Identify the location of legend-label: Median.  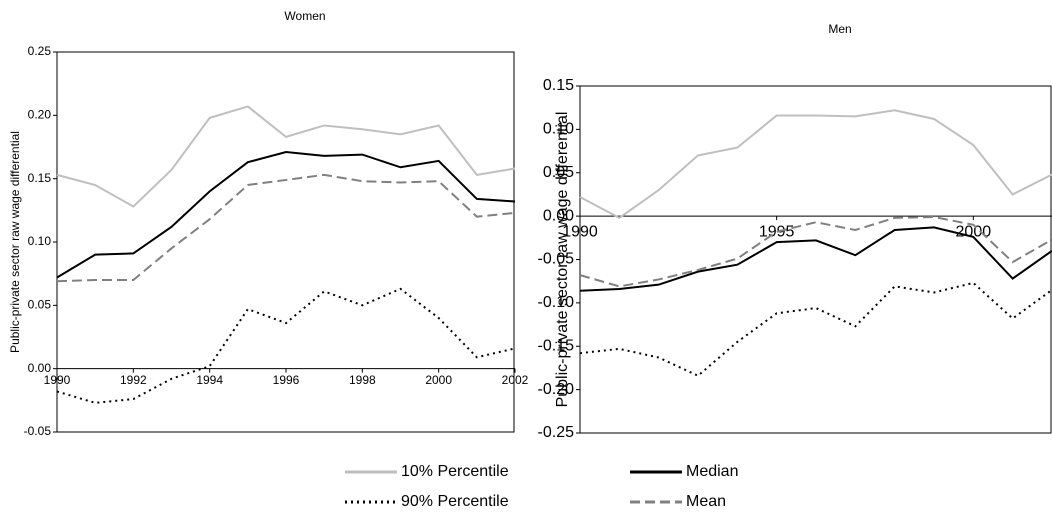
(712, 471).